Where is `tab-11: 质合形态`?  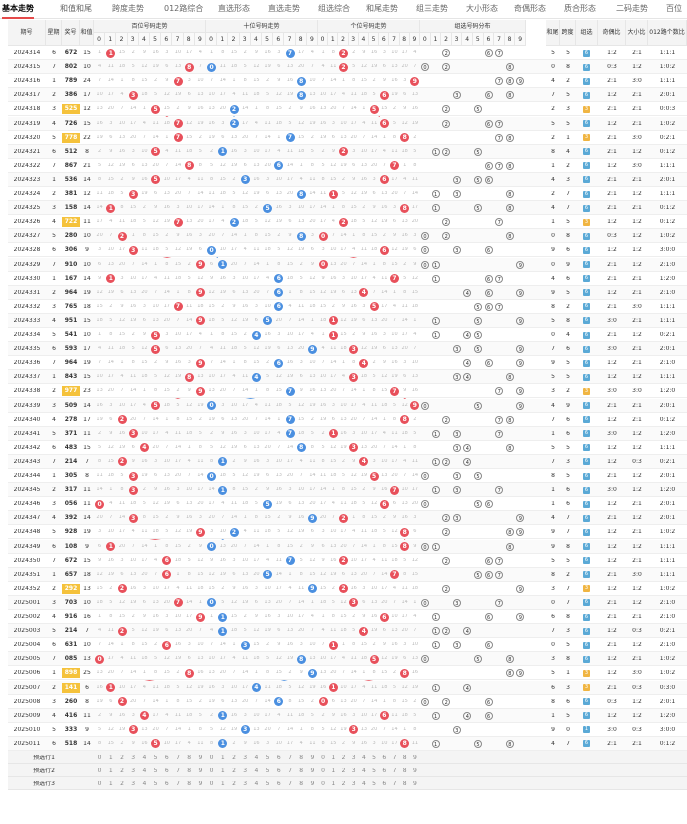
tab-11: 质合形态 is located at coordinates (580, 8).